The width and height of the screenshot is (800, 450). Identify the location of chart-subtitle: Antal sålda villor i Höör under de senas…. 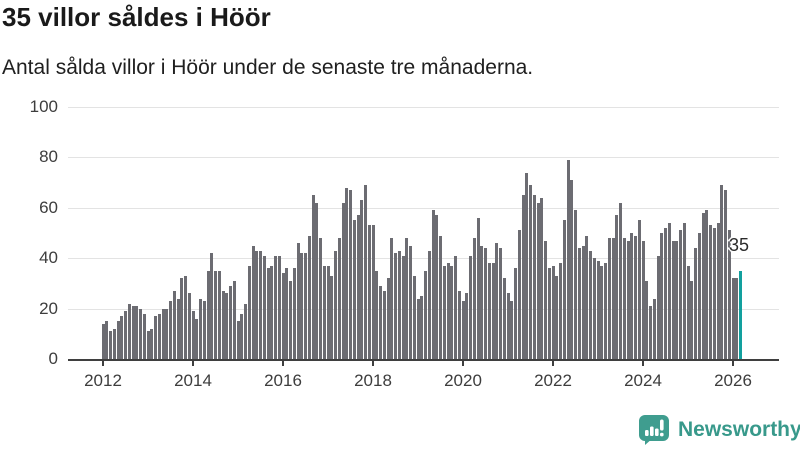
(268, 67).